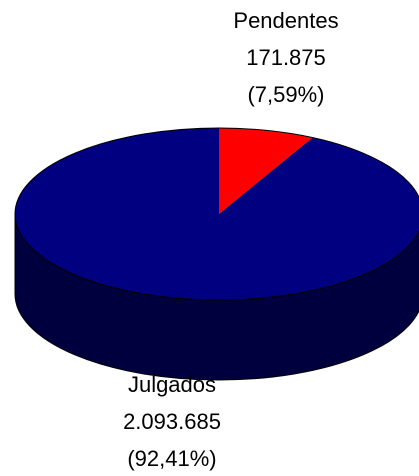 The image size is (419, 476). I want to click on slice-label-julgados: Julgados, so click(172, 384).